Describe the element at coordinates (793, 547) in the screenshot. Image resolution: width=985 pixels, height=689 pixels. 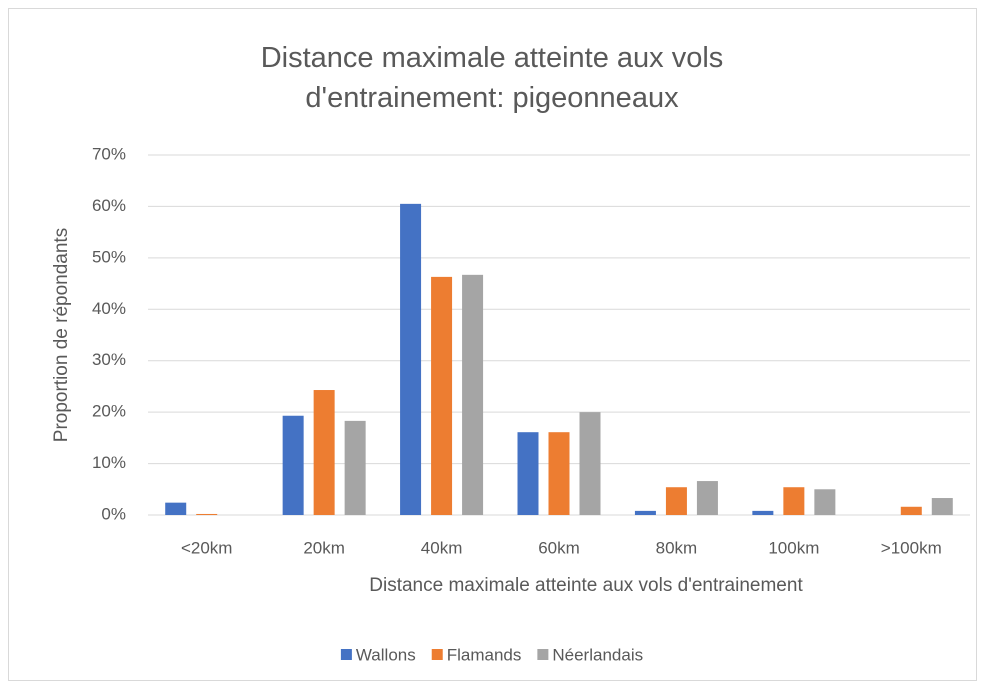
I see `x-tick-label: 100km` at that location.